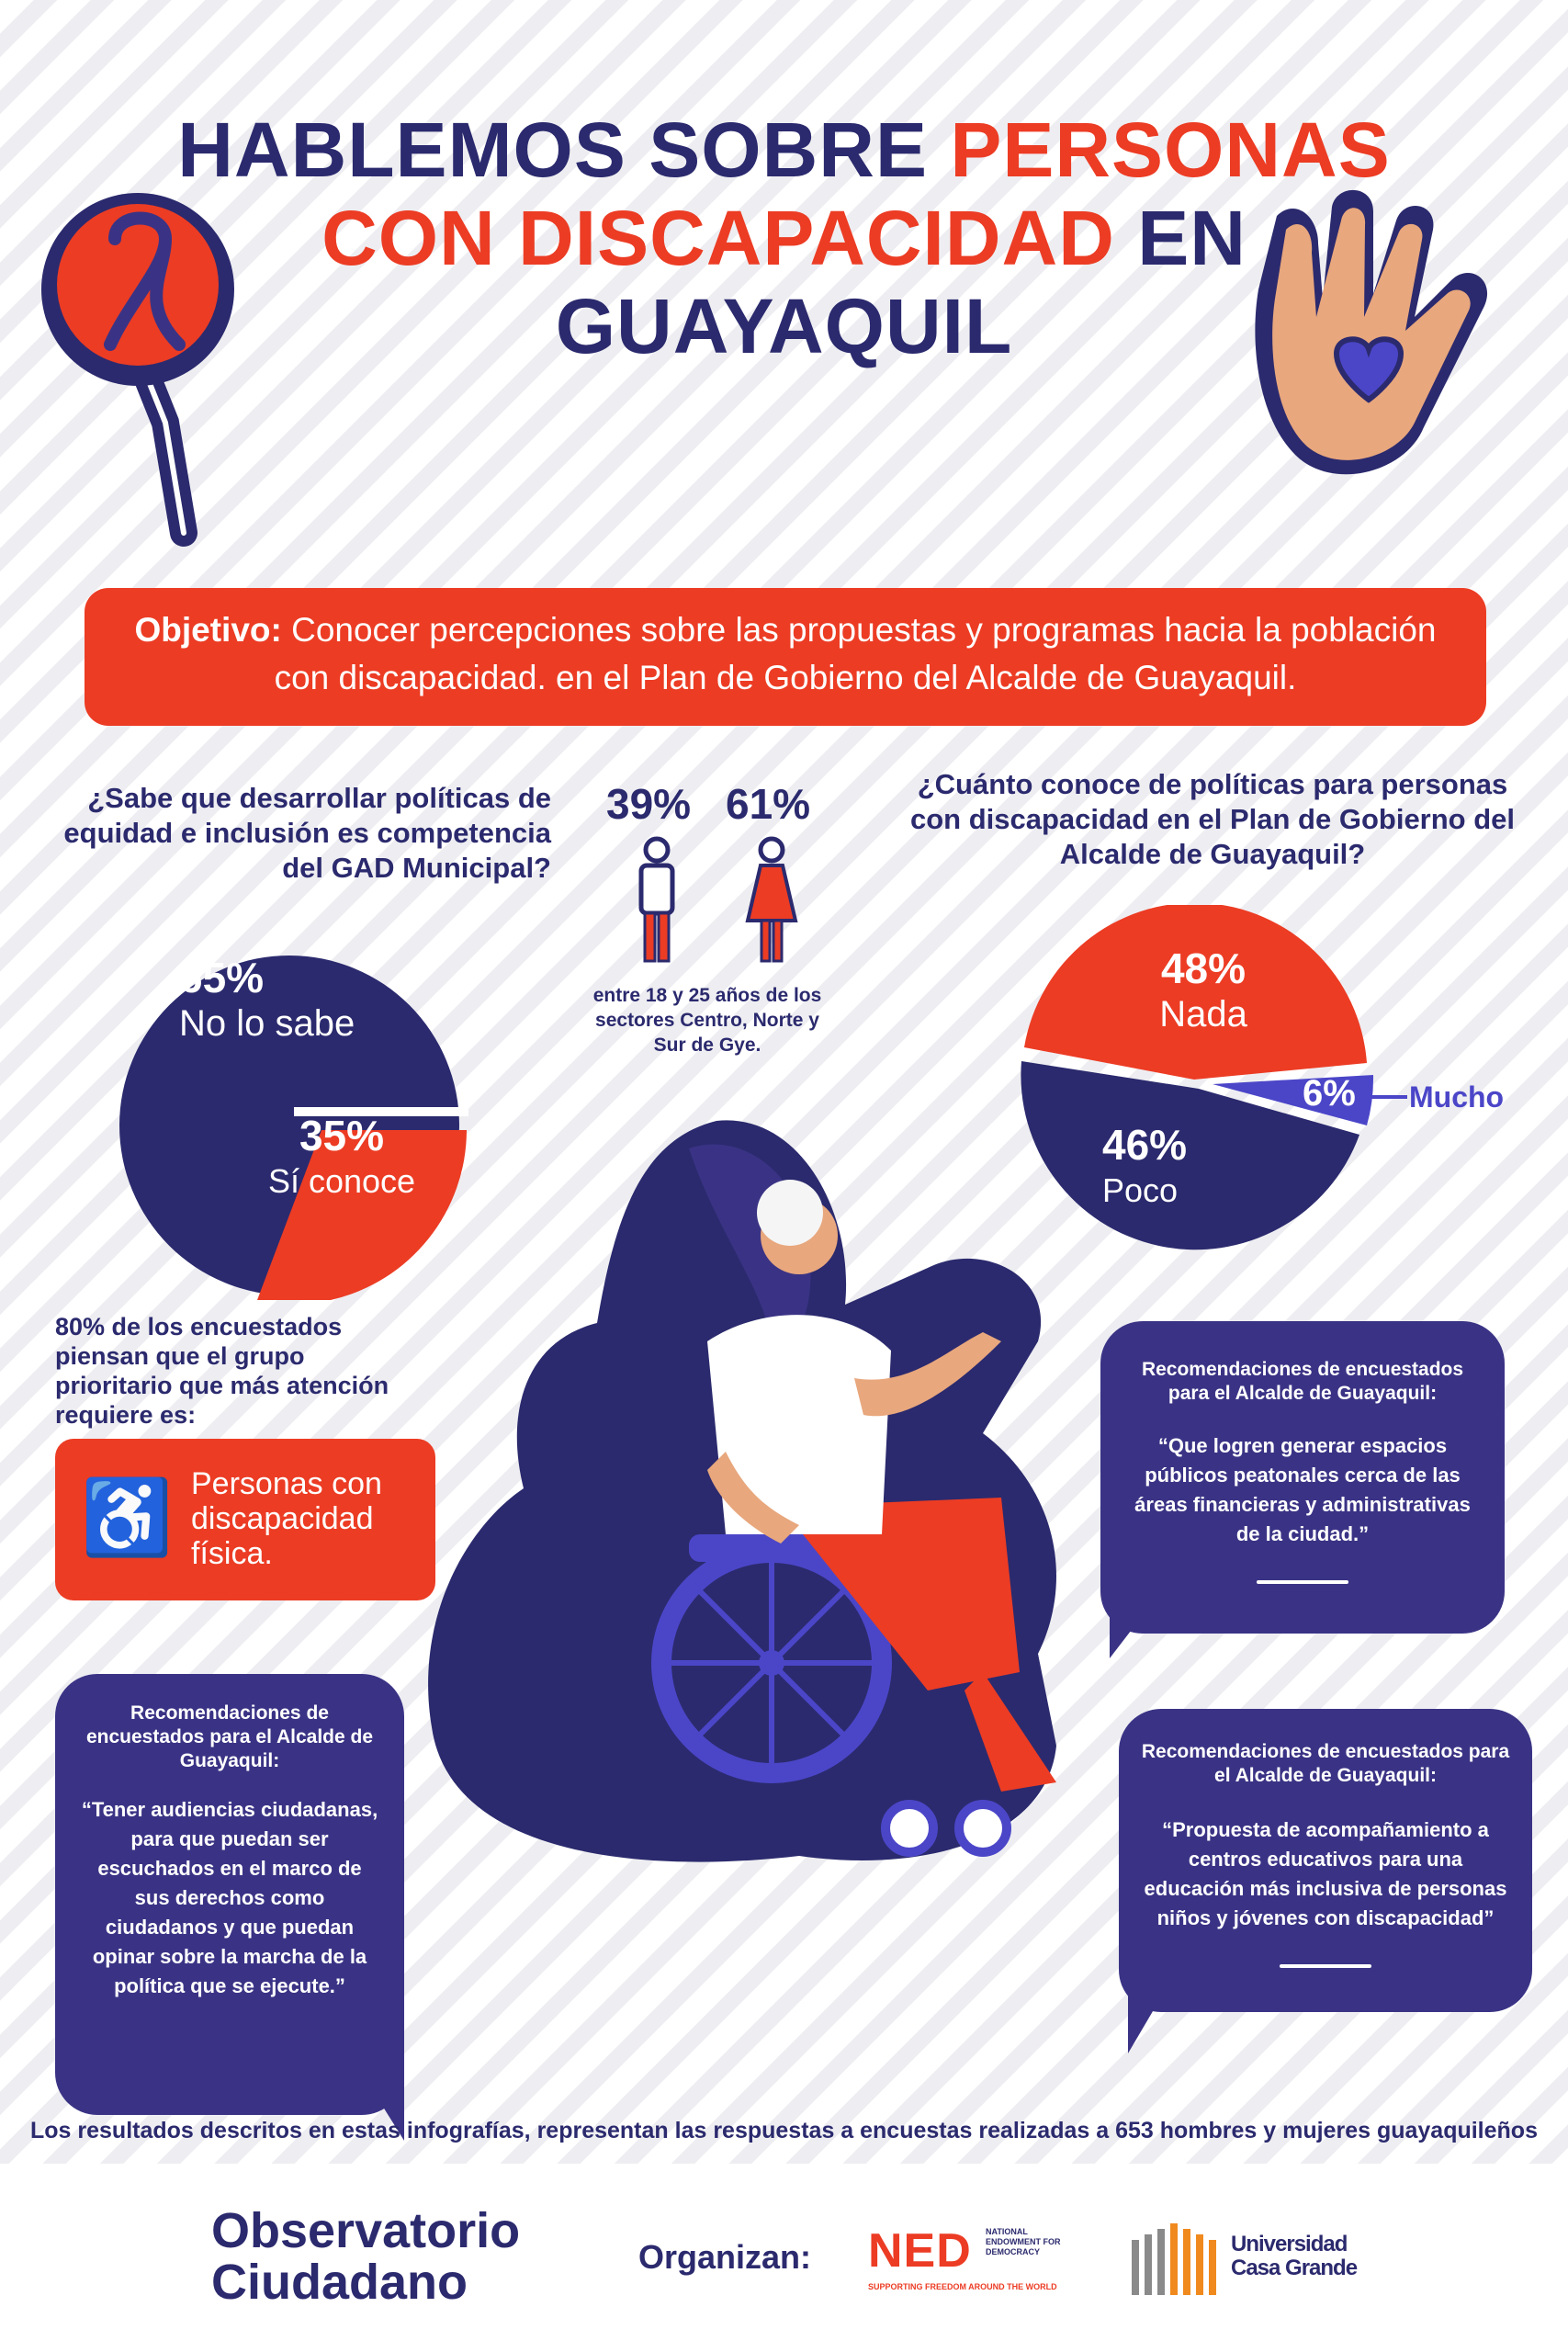  I want to click on ribbon-balloon-icon, so click(138, 370).